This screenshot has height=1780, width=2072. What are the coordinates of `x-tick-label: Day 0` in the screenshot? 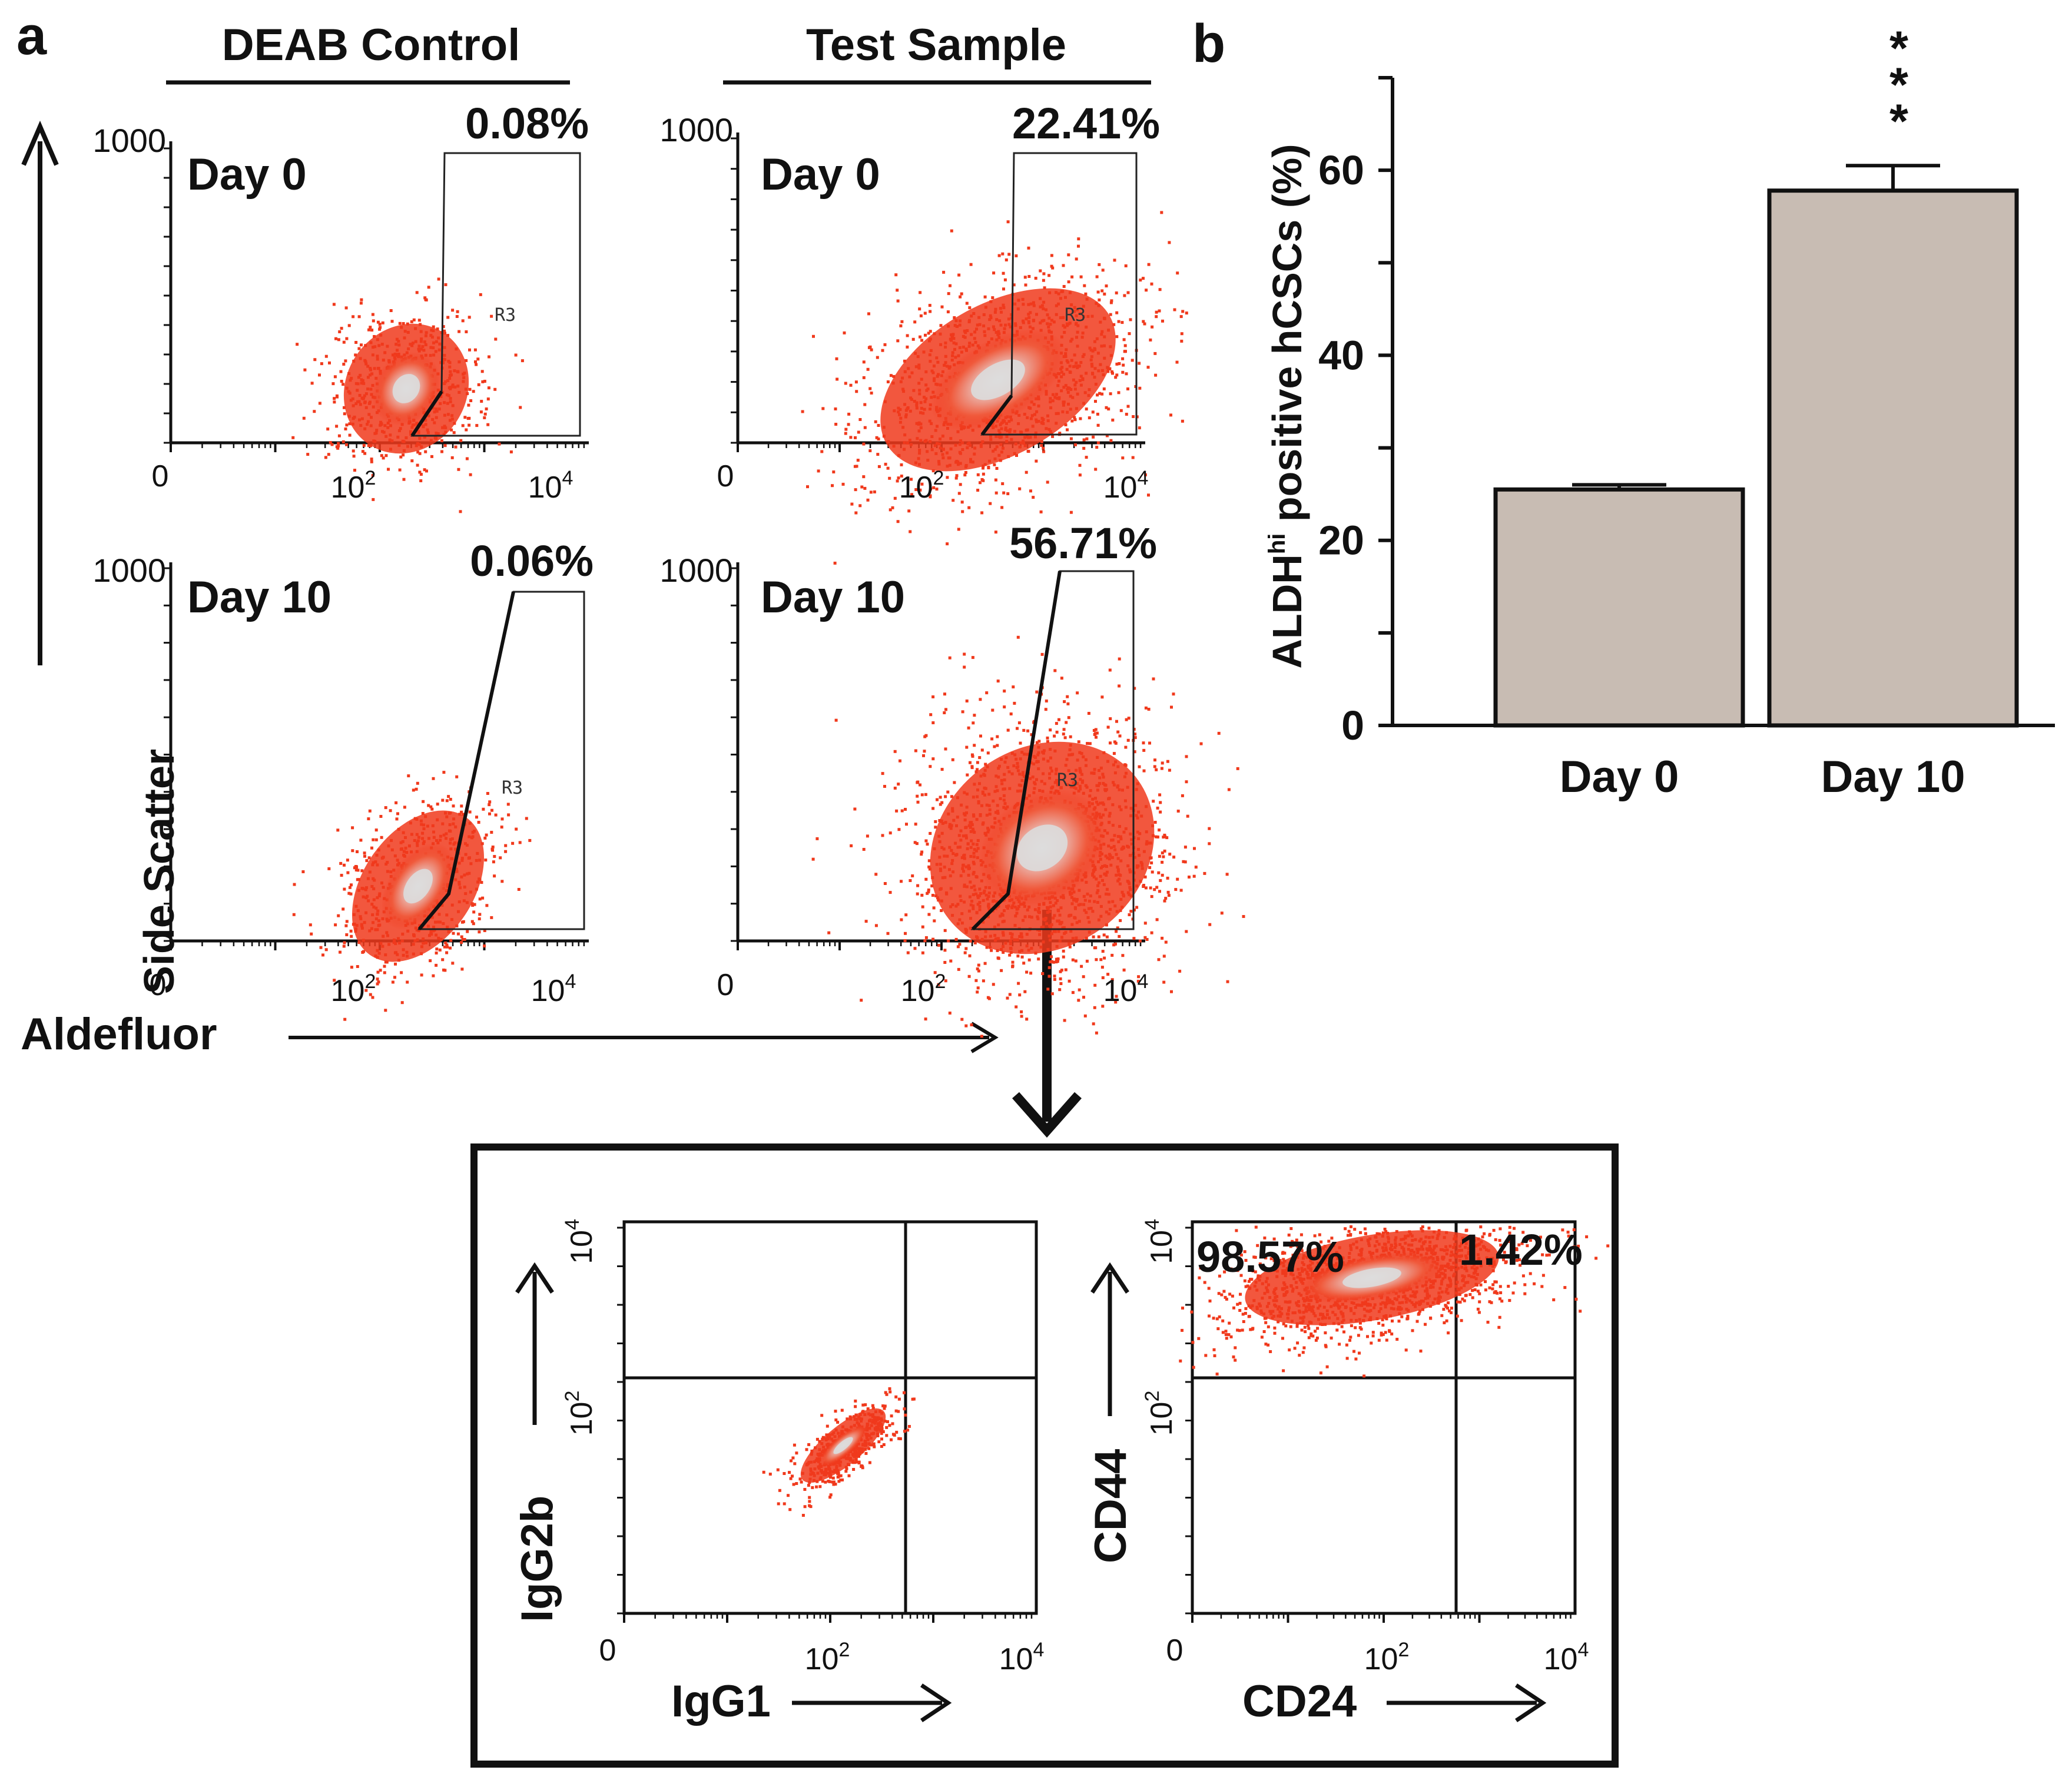 It's located at (1620, 777).